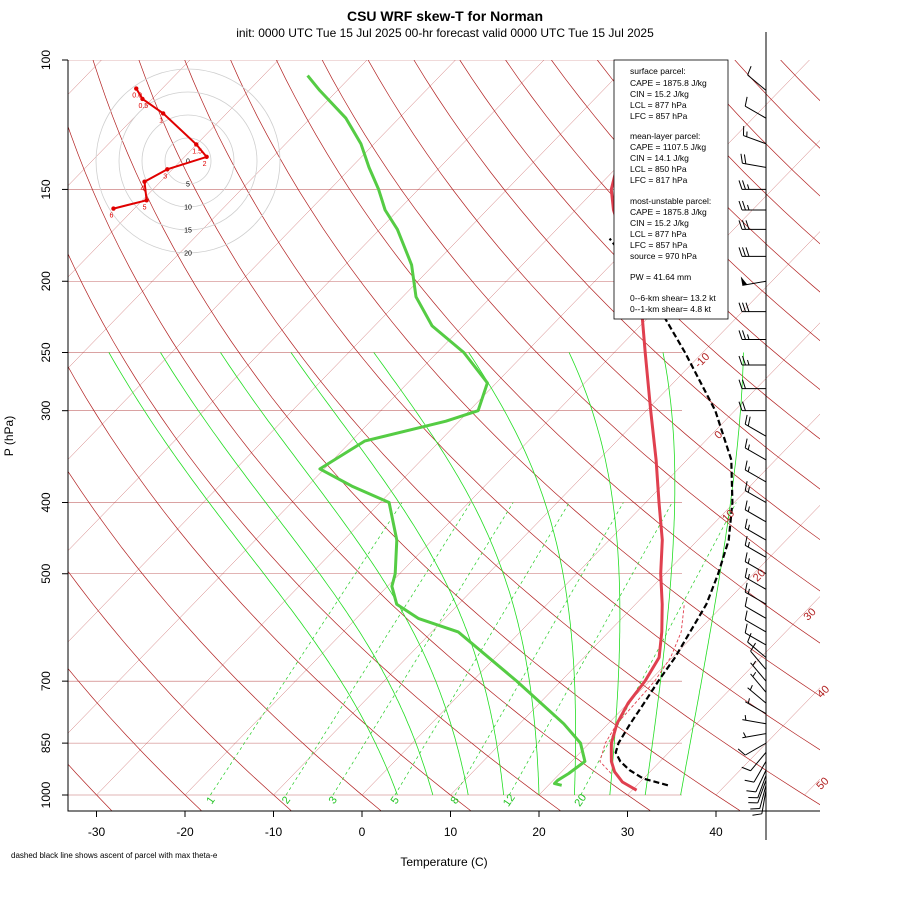 The width and height of the screenshot is (900, 900). Describe the element at coordinates (111, 216) in the screenshot. I see `hodograph-point-label: 6` at that location.